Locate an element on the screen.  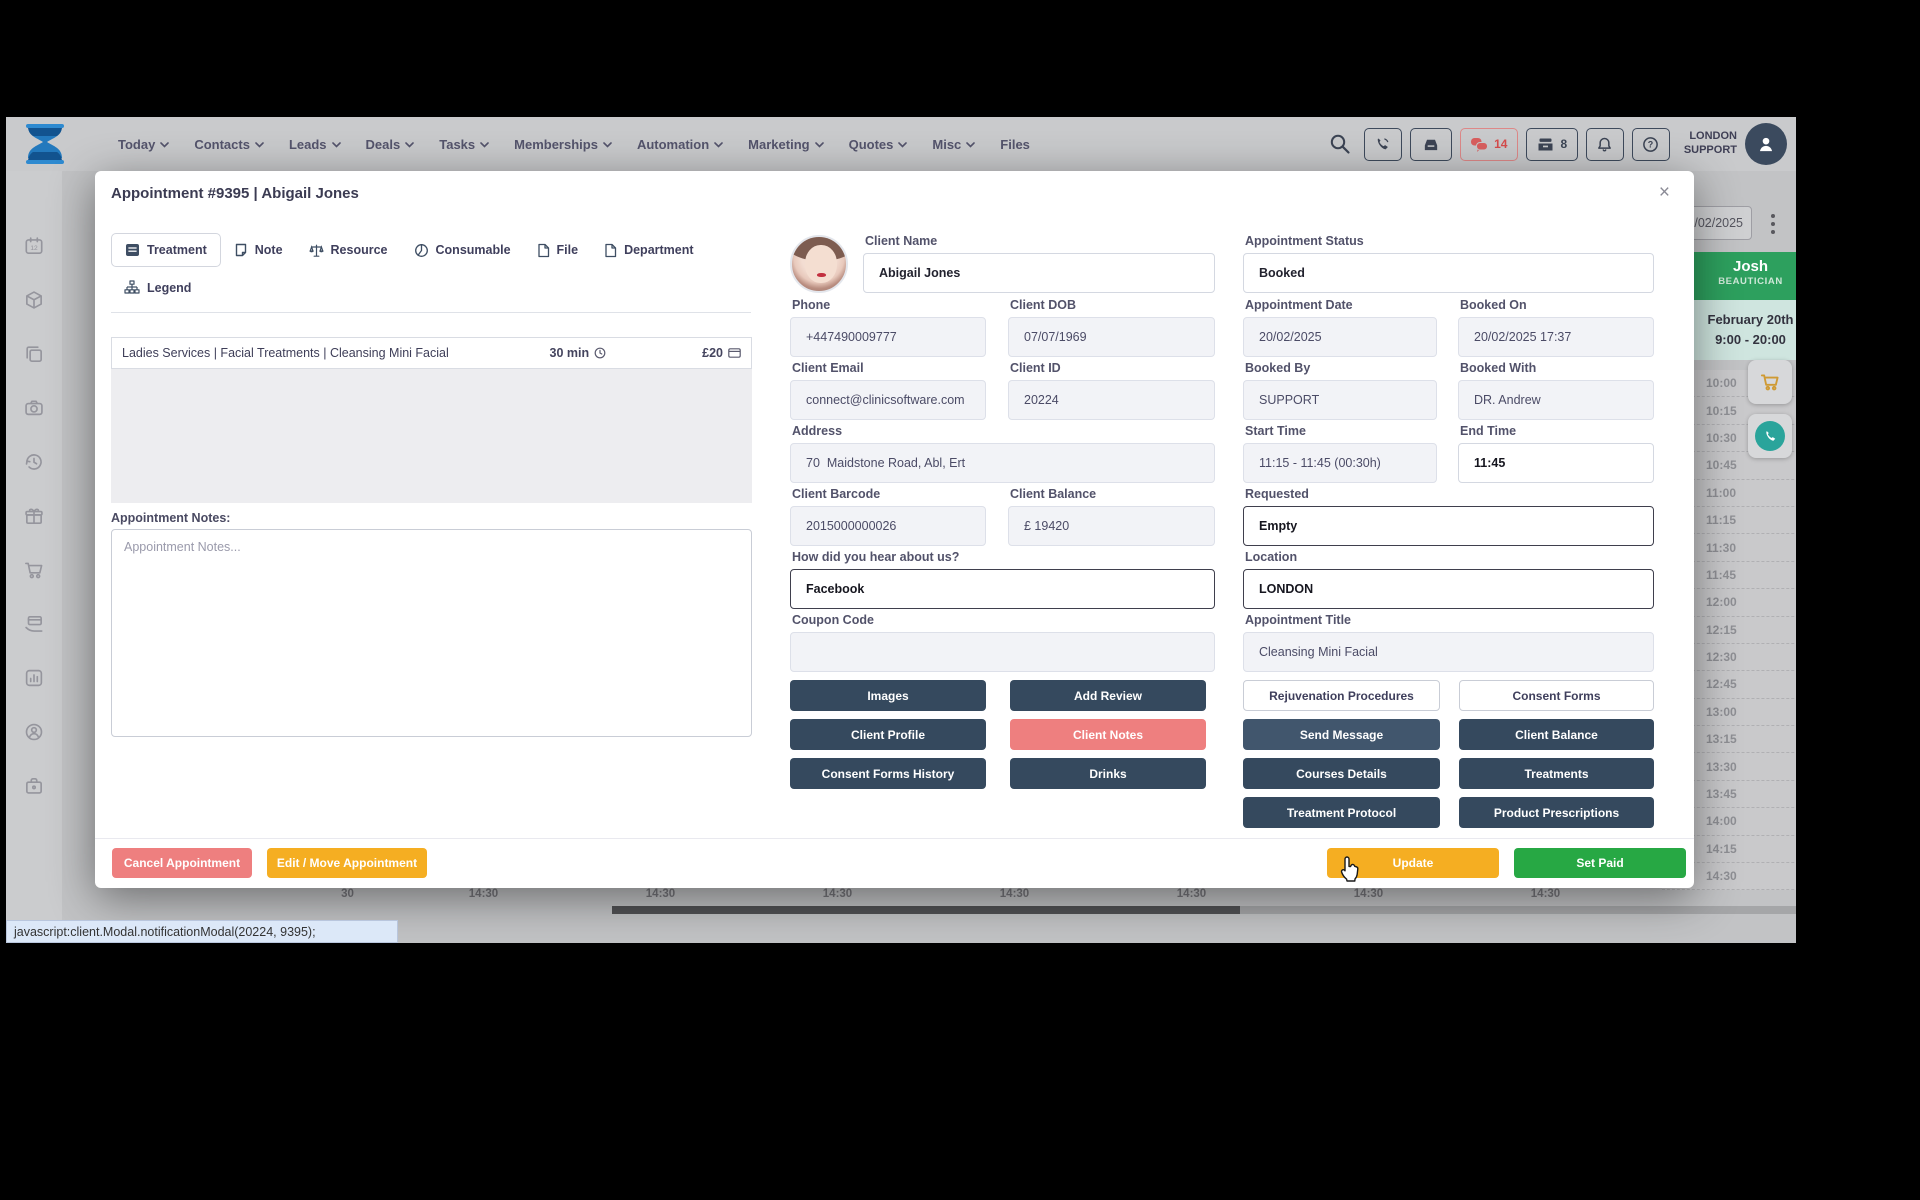
note-icon is located at coordinates (240, 250).